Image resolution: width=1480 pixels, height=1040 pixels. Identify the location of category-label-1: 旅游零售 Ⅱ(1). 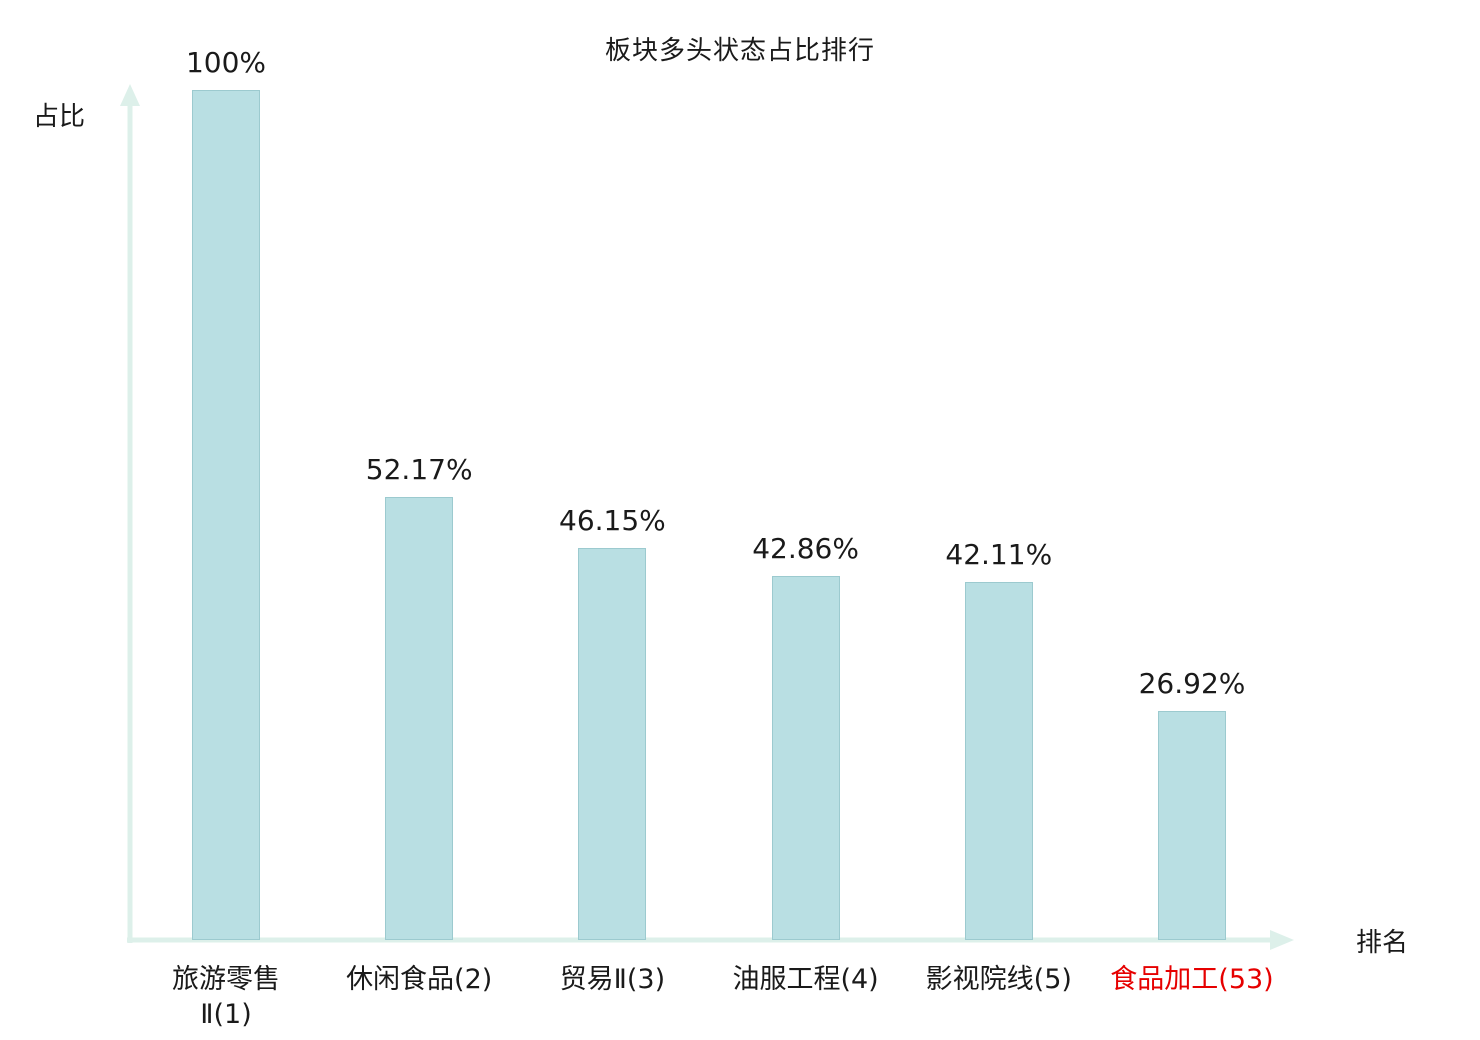
(226, 997).